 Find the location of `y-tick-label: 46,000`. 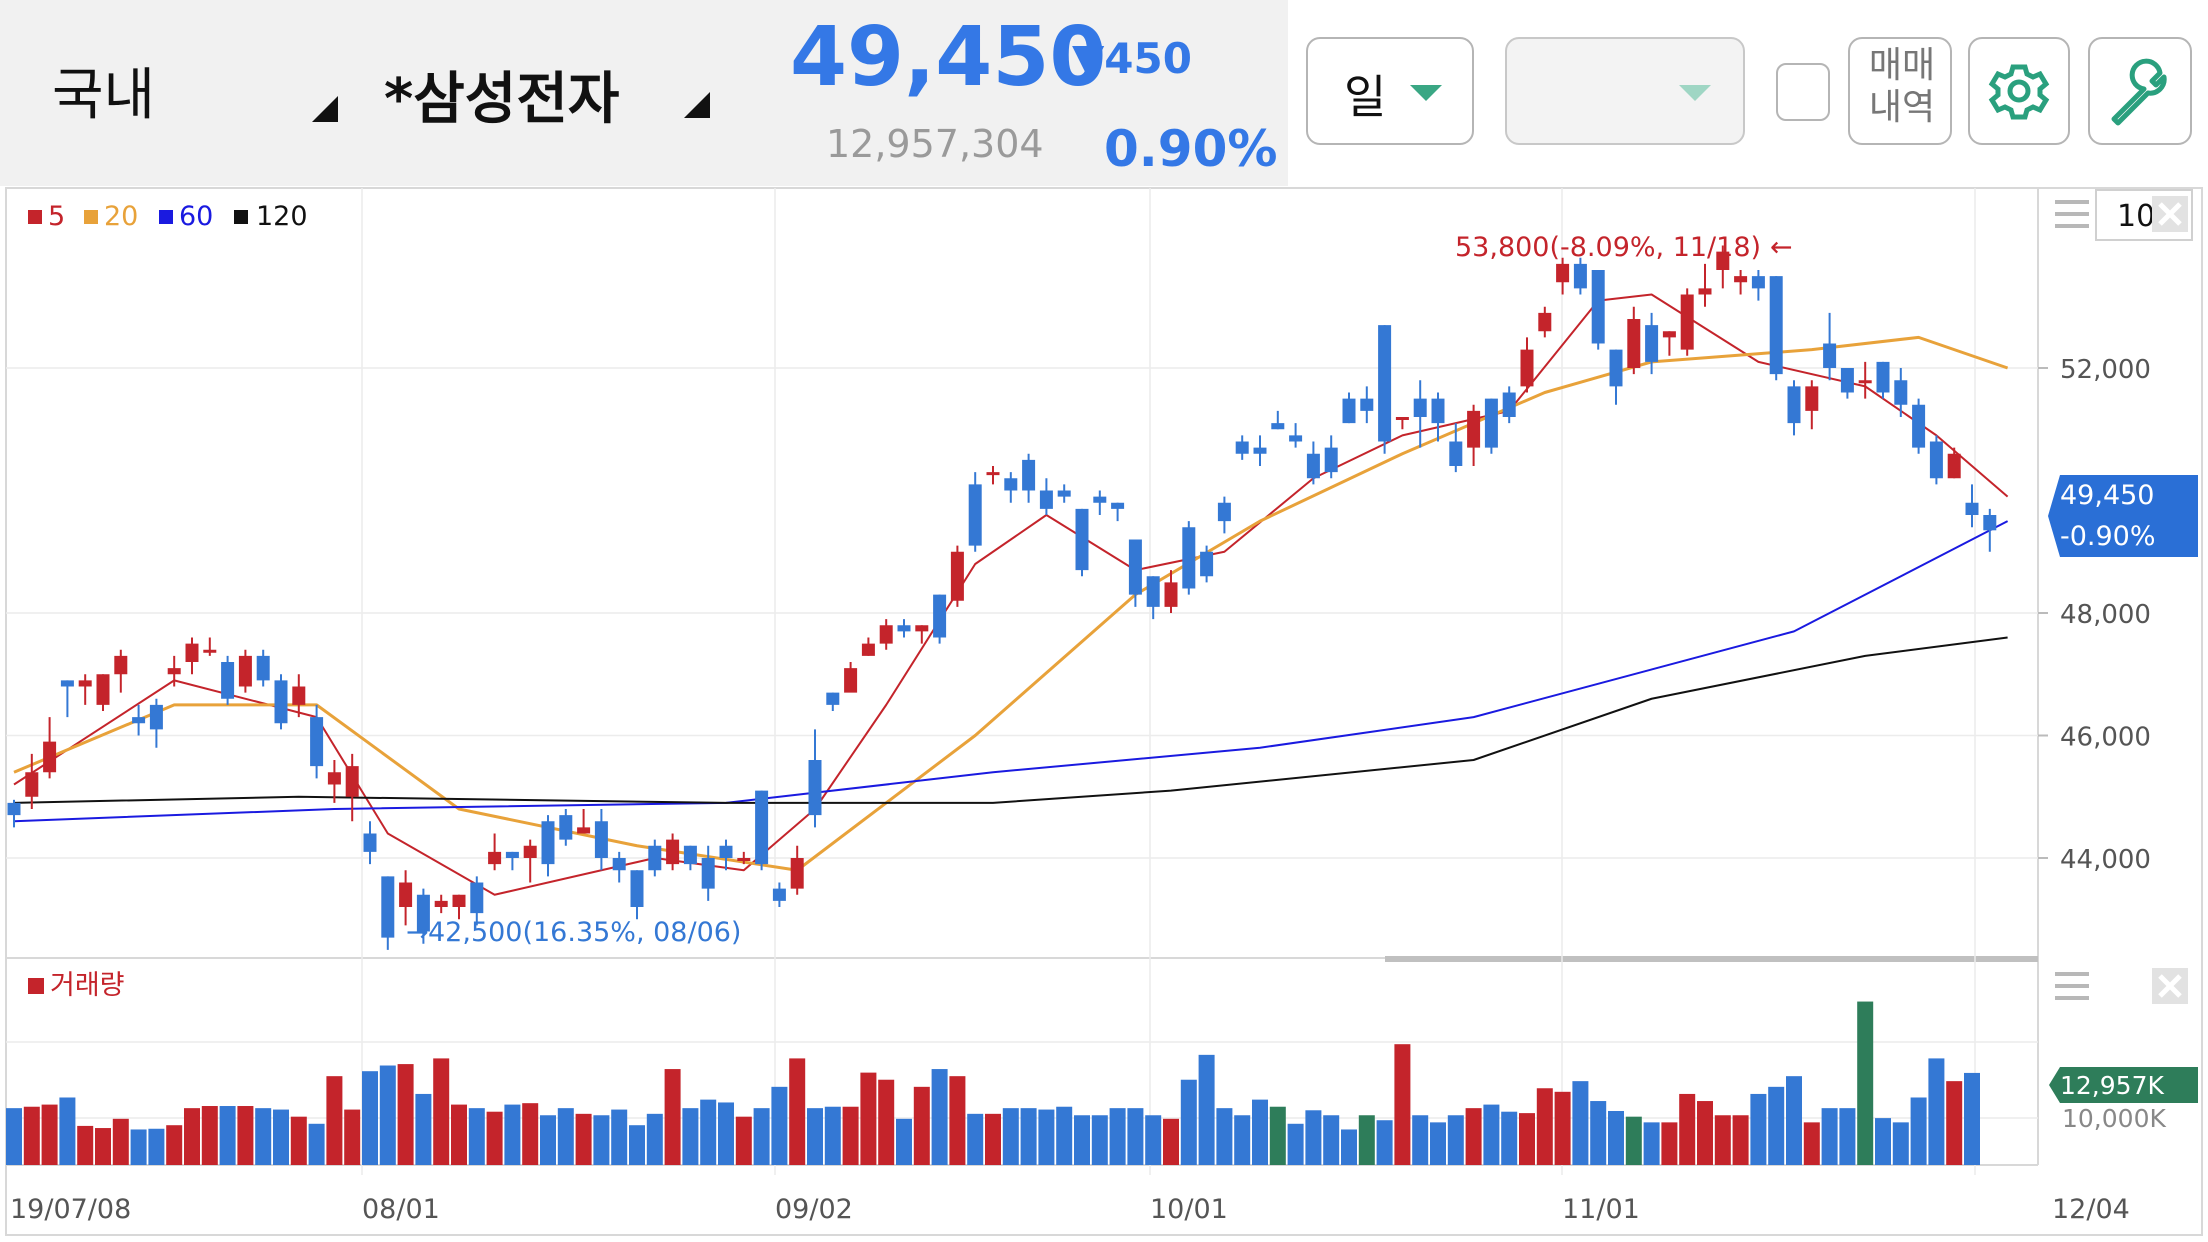

y-tick-label: 46,000 is located at coordinates (2105, 738).